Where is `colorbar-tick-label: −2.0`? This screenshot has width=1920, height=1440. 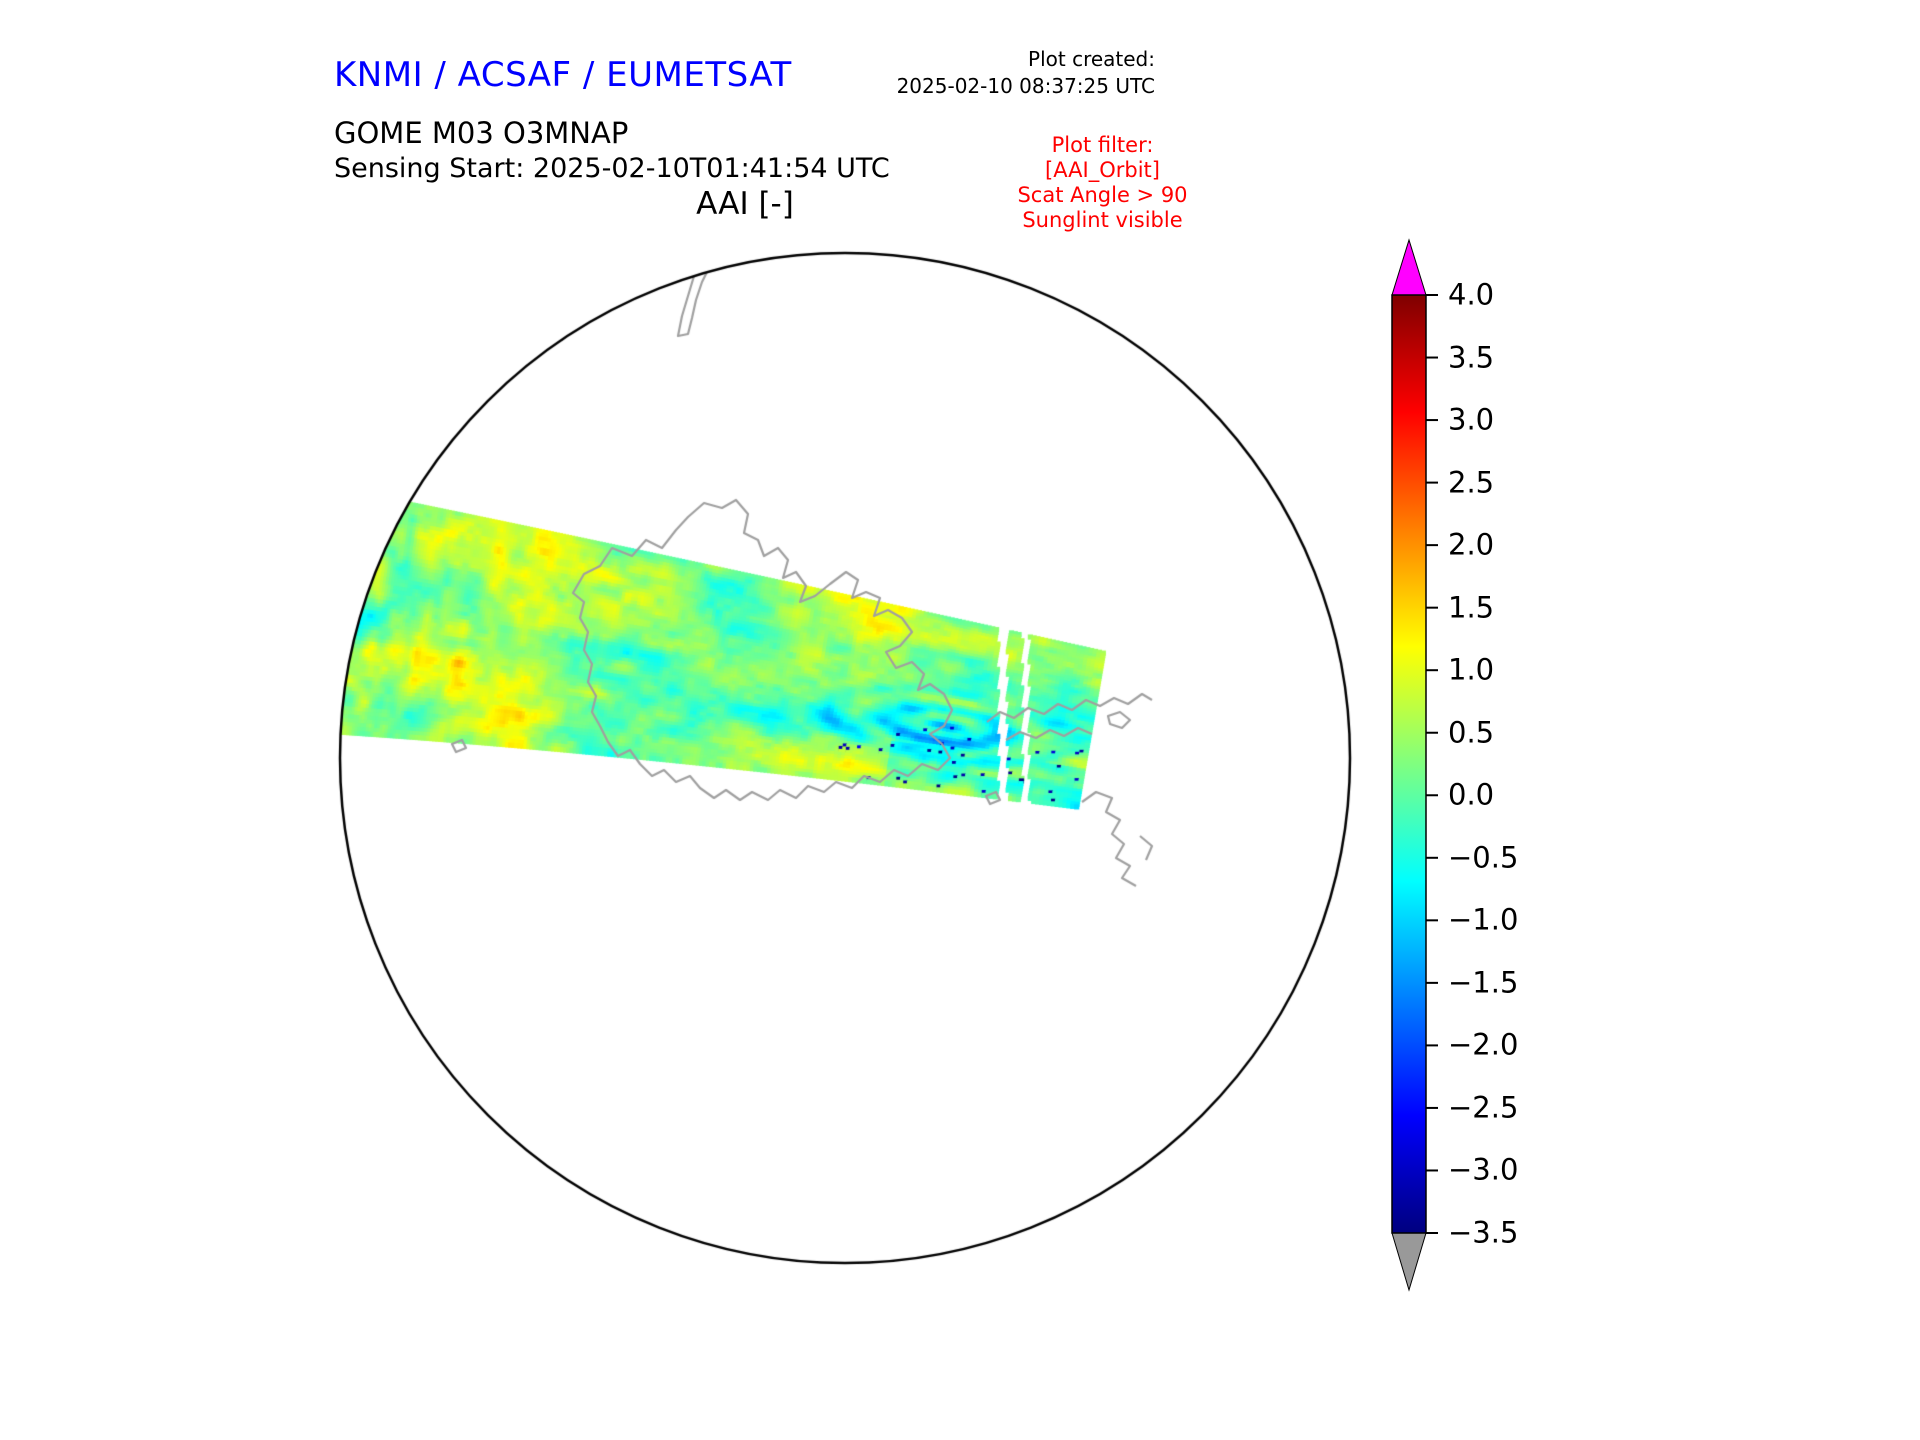
colorbar-tick-label: −2.0 is located at coordinates (1483, 1044).